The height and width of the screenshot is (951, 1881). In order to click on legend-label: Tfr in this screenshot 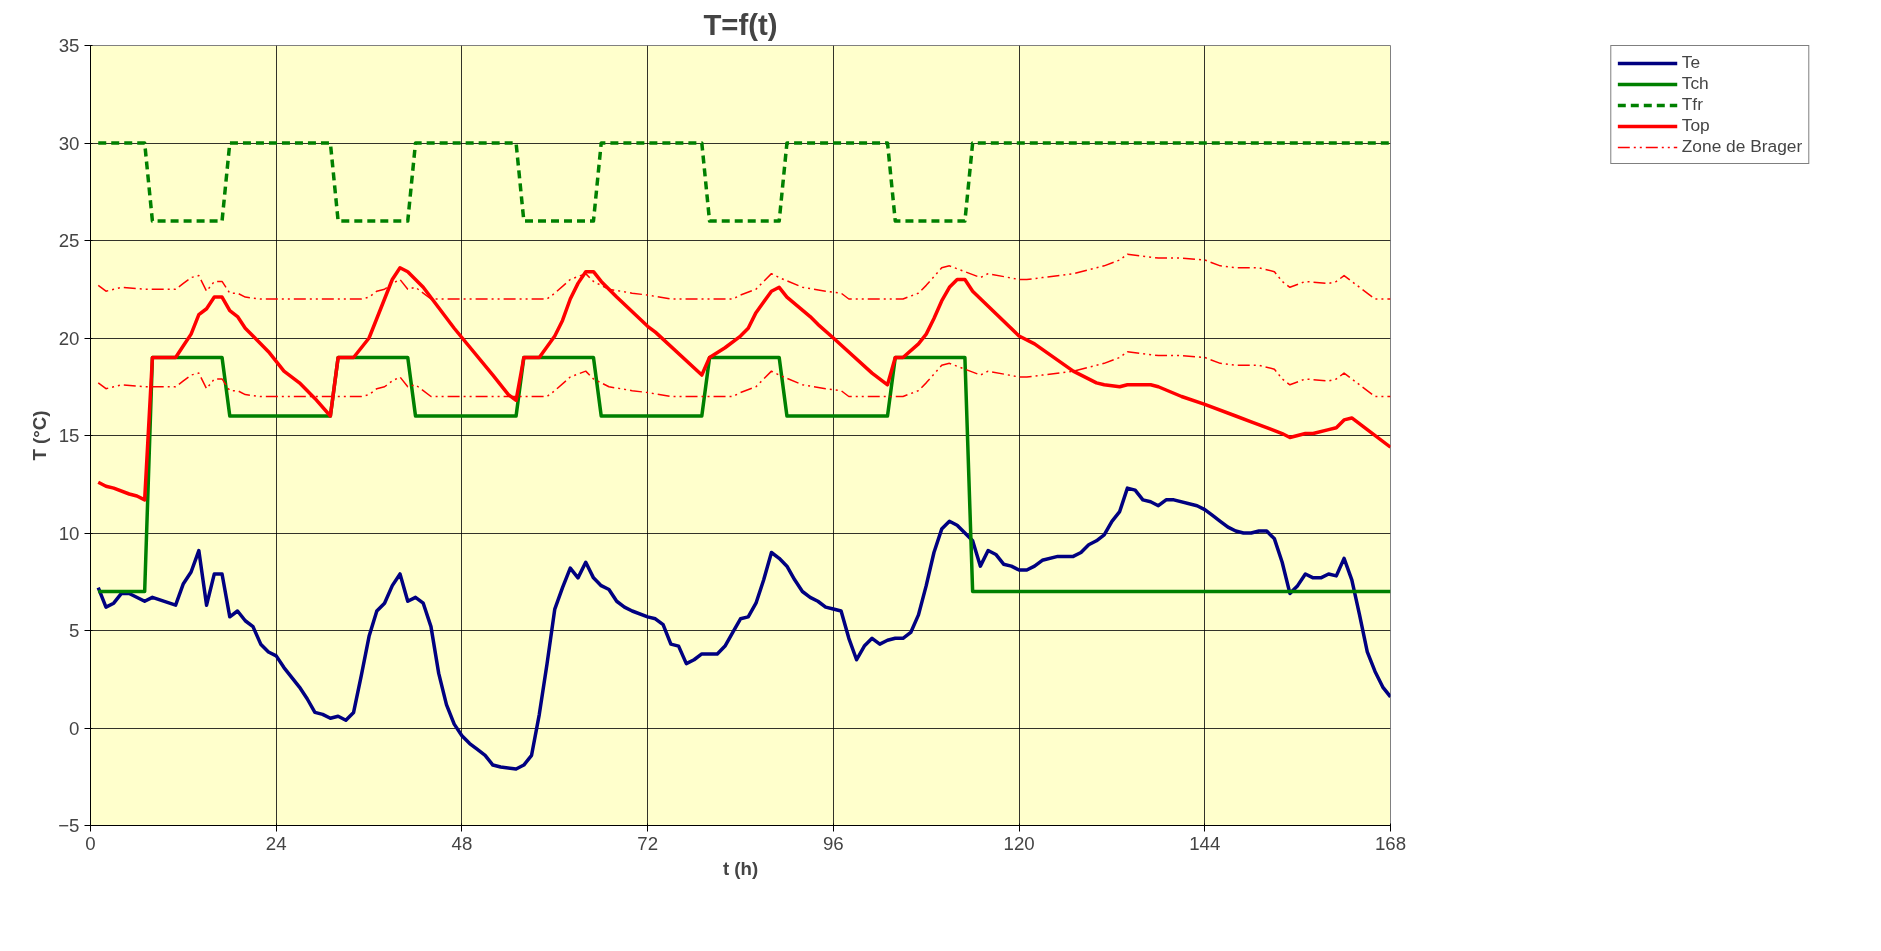, I will do `click(1692, 104)`.